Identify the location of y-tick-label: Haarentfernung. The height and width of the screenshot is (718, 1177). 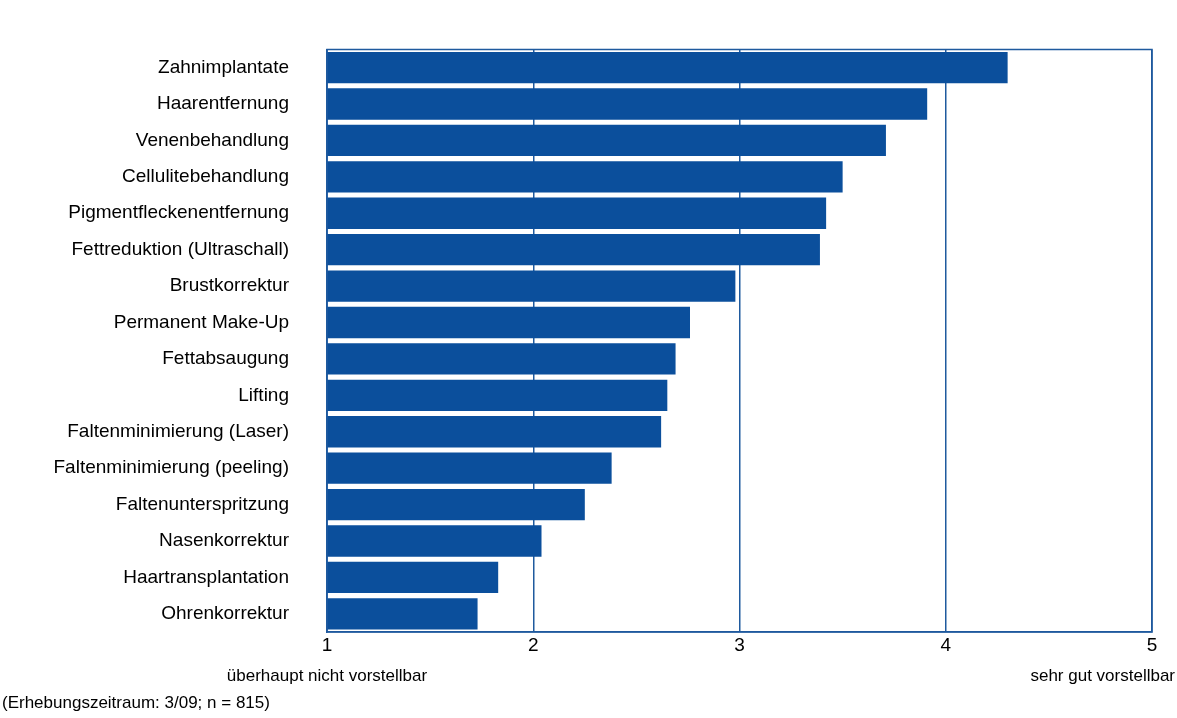
(222, 103).